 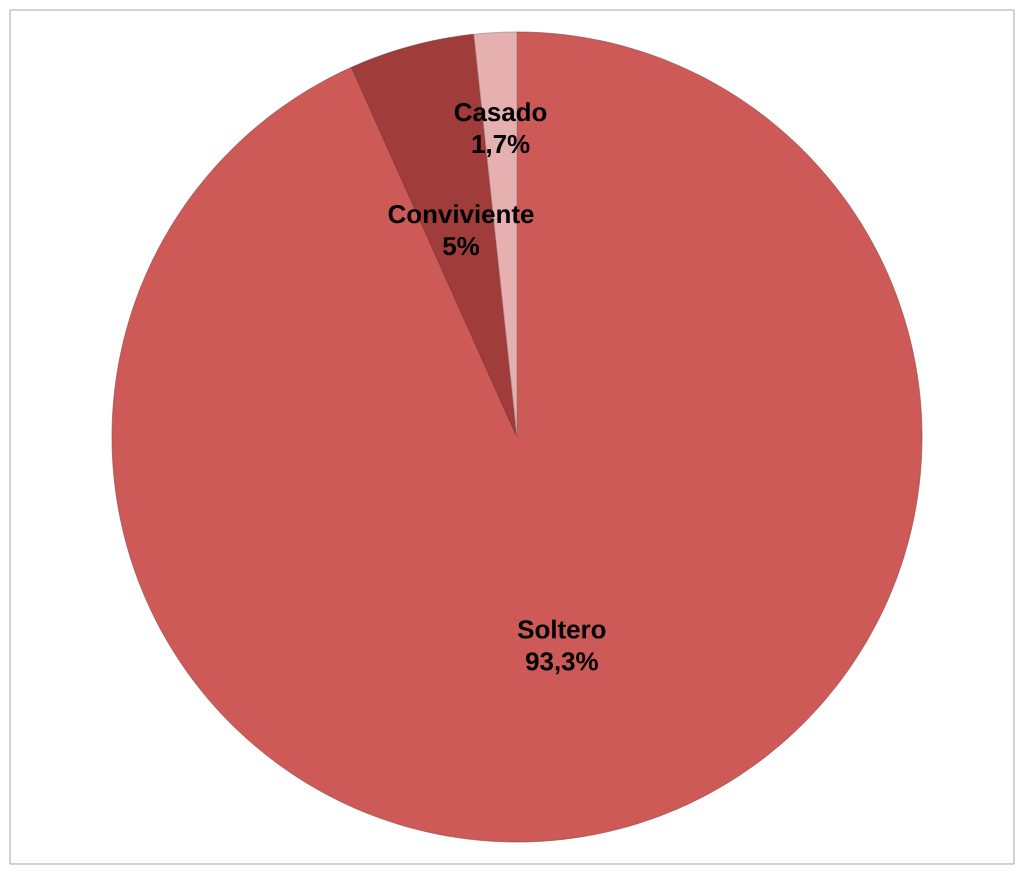 What do you see at coordinates (500, 112) in the screenshot?
I see `slice-label: Casado` at bounding box center [500, 112].